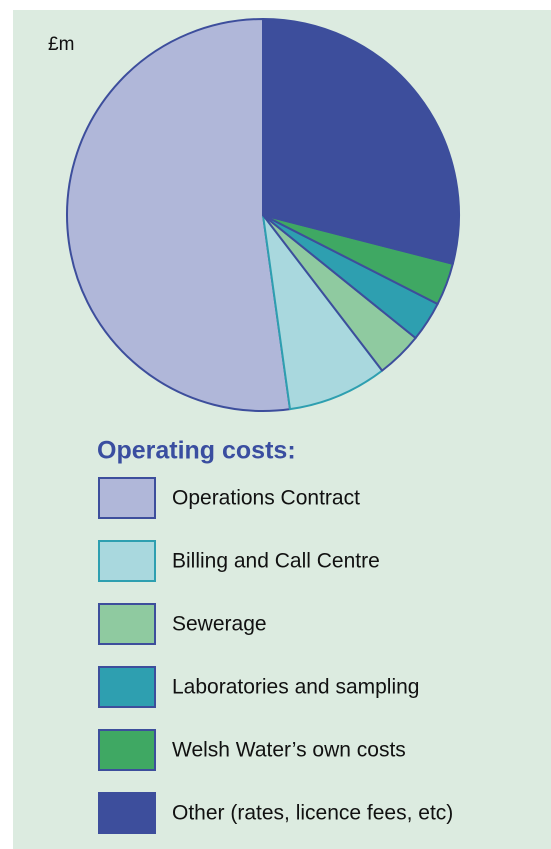 This screenshot has height=849, width=551. I want to click on legend-label: Operations Contract, so click(266, 498).